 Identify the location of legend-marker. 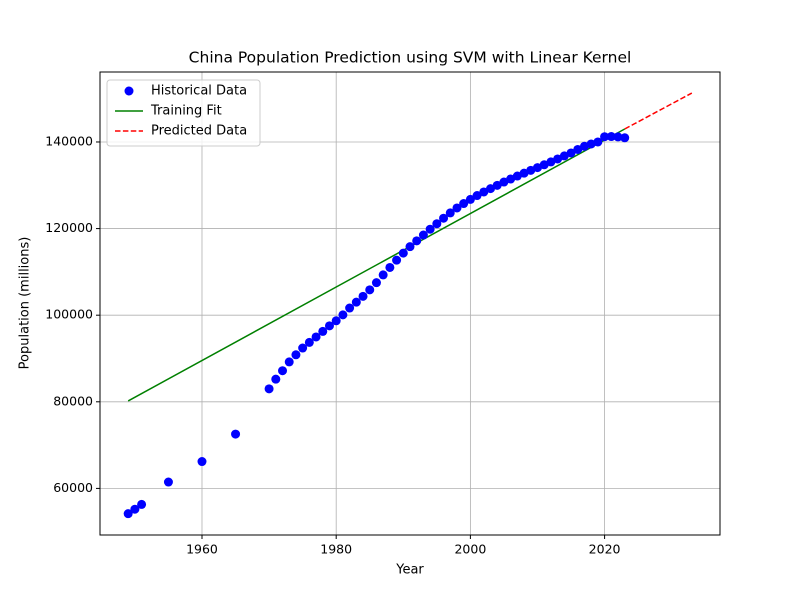
(129, 91).